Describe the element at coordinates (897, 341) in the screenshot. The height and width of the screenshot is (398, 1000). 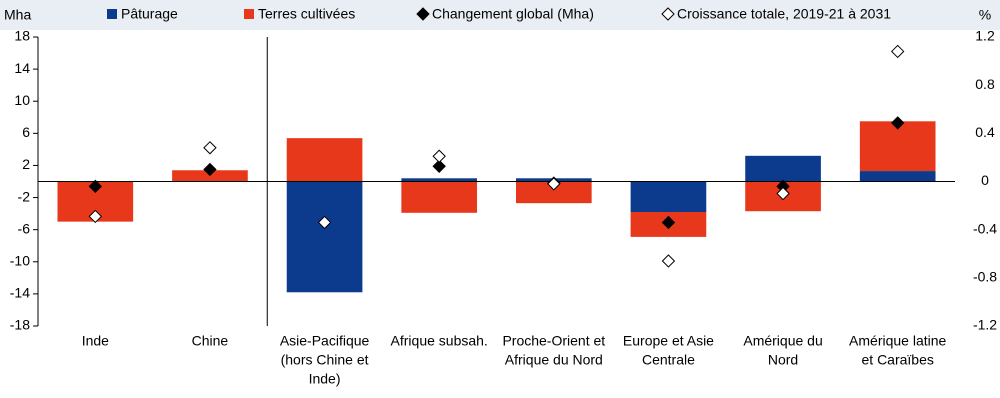
I see `x-tick-label: Amérique latine` at that location.